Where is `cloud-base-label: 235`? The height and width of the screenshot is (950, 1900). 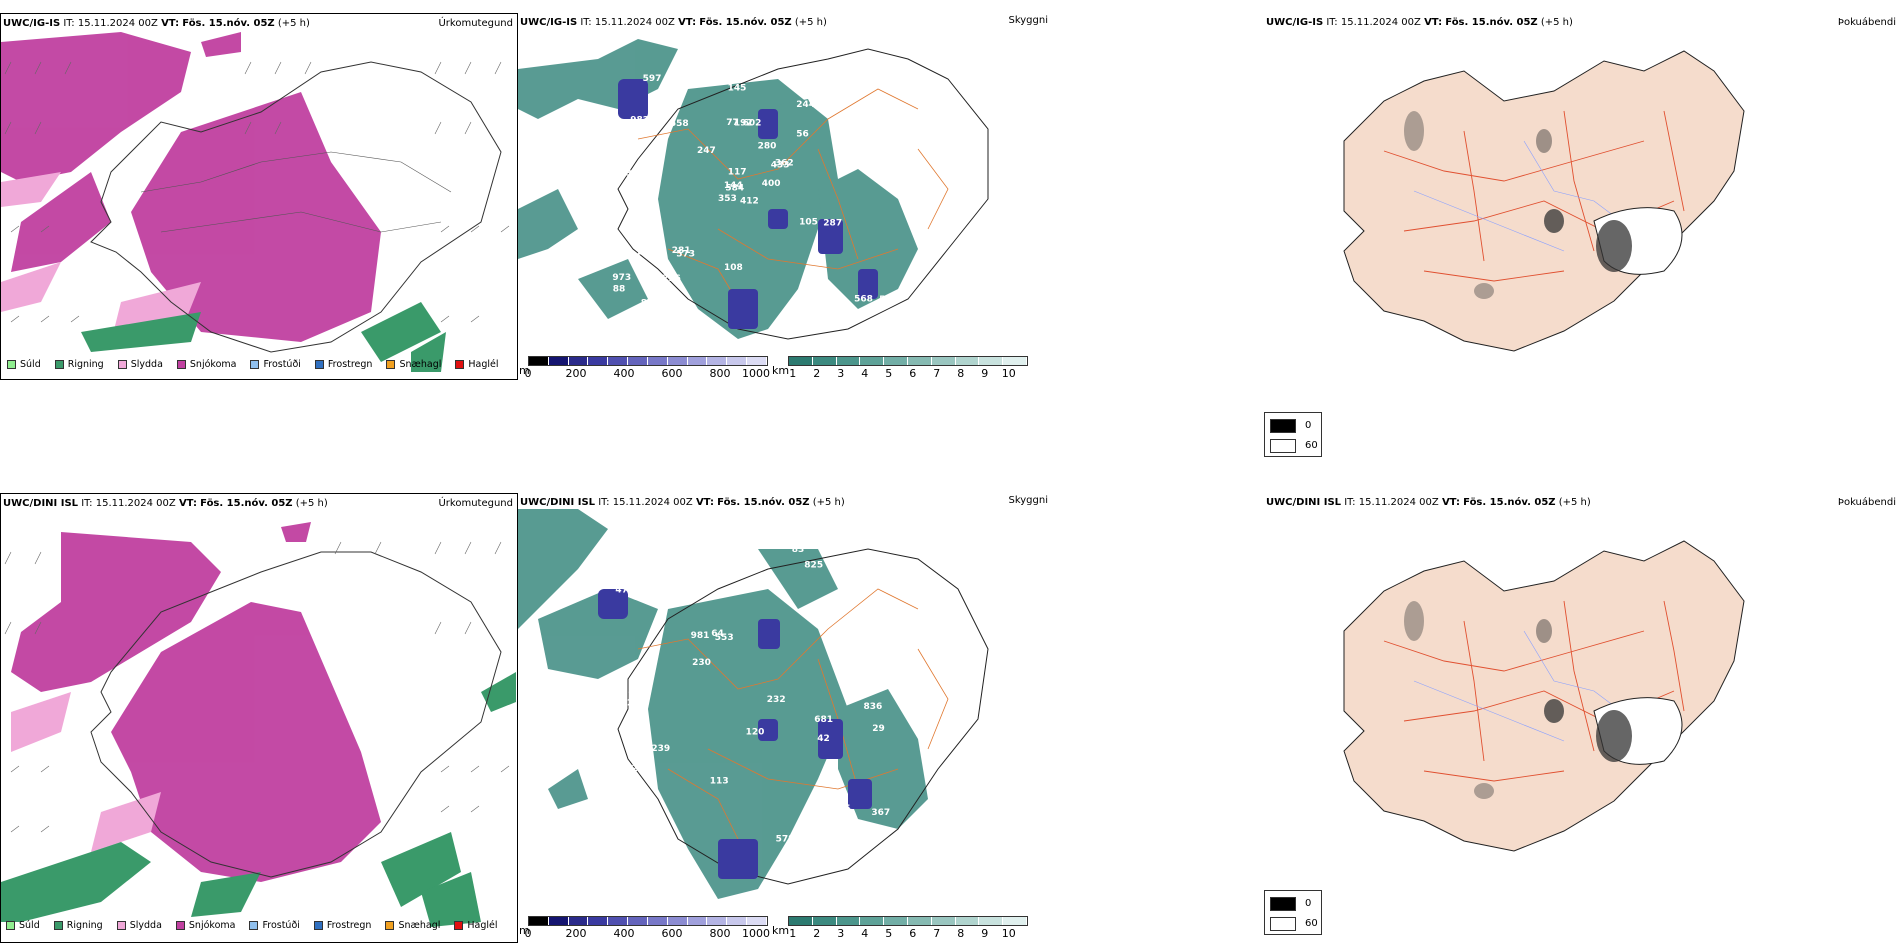 cloud-base-label: 235 is located at coordinates (628, 574).